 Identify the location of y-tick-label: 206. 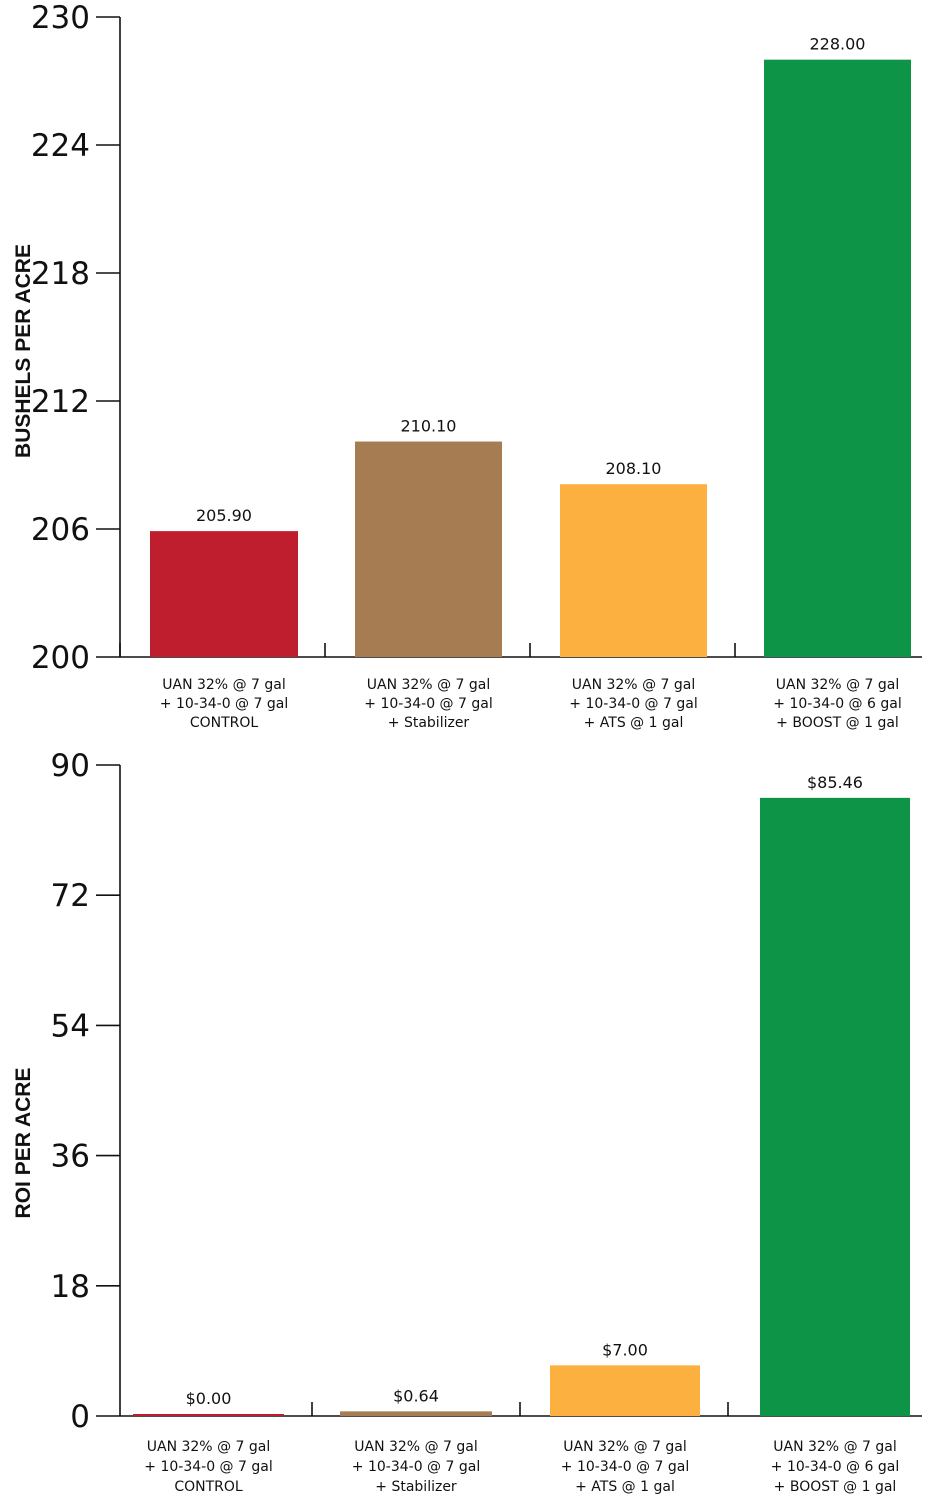
(60, 530).